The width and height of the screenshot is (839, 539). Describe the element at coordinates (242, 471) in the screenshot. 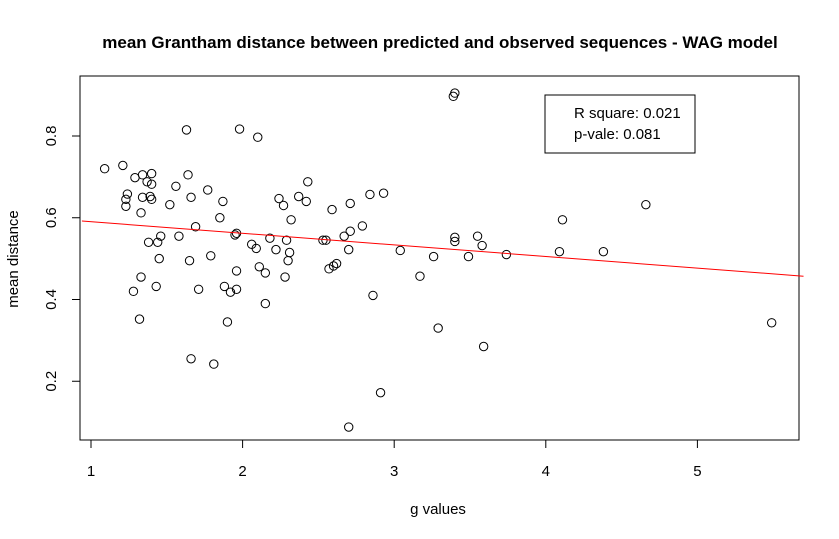

I see `x-tick-label: 2` at that location.